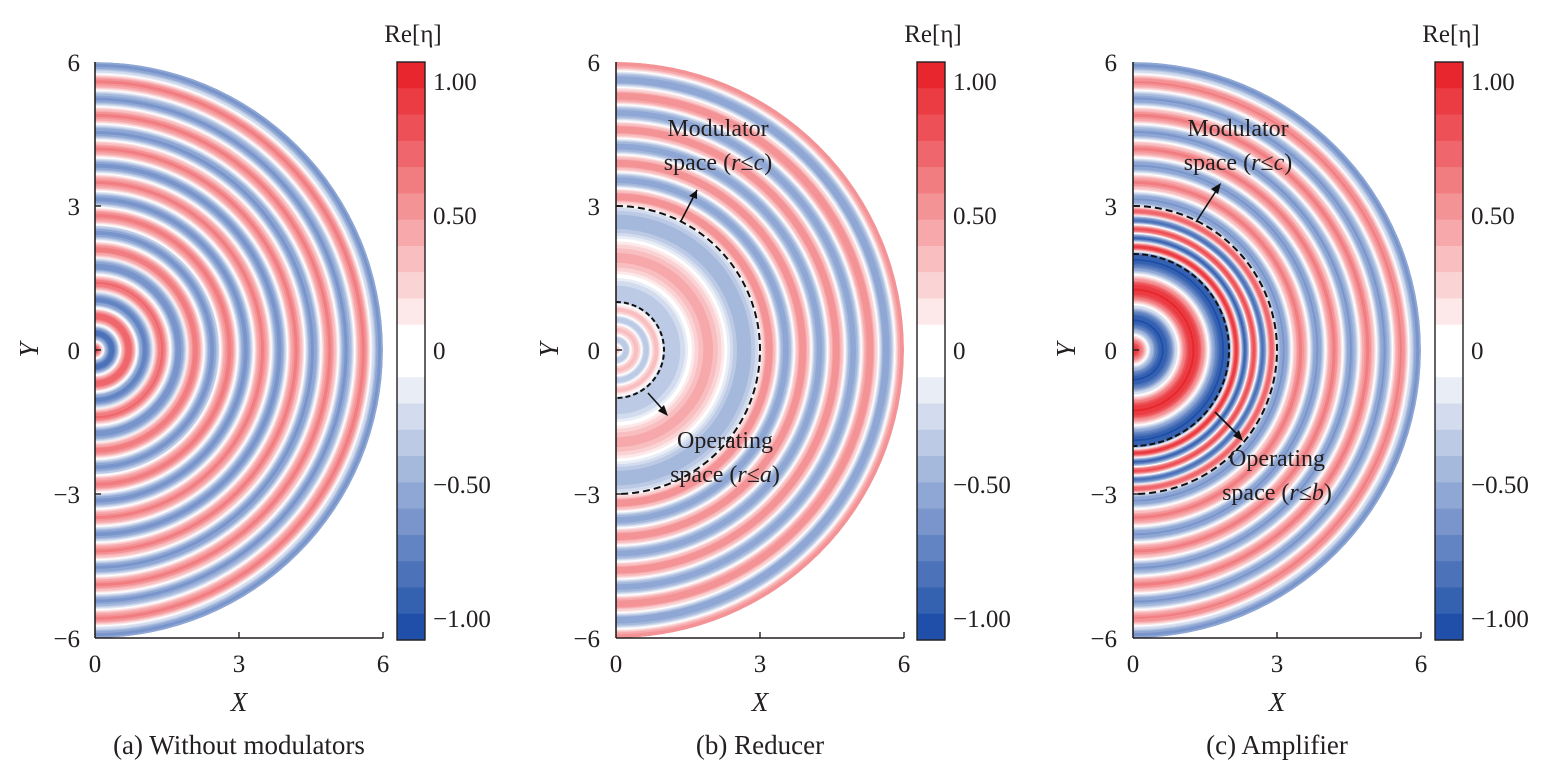  I want to click on annotation-bound: a, so click(766, 475).